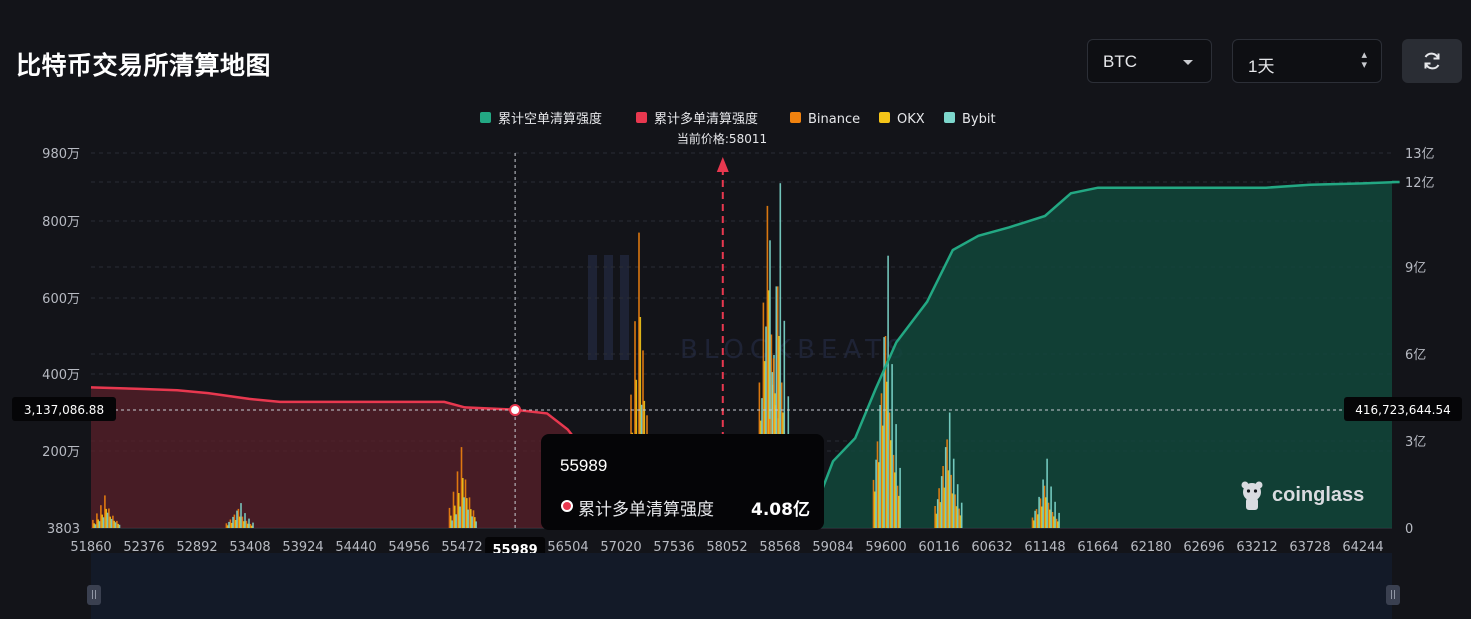 The width and height of the screenshot is (1471, 619). Describe the element at coordinates (1420, 183) in the screenshot. I see `right-axis-tick: 12亿` at that location.